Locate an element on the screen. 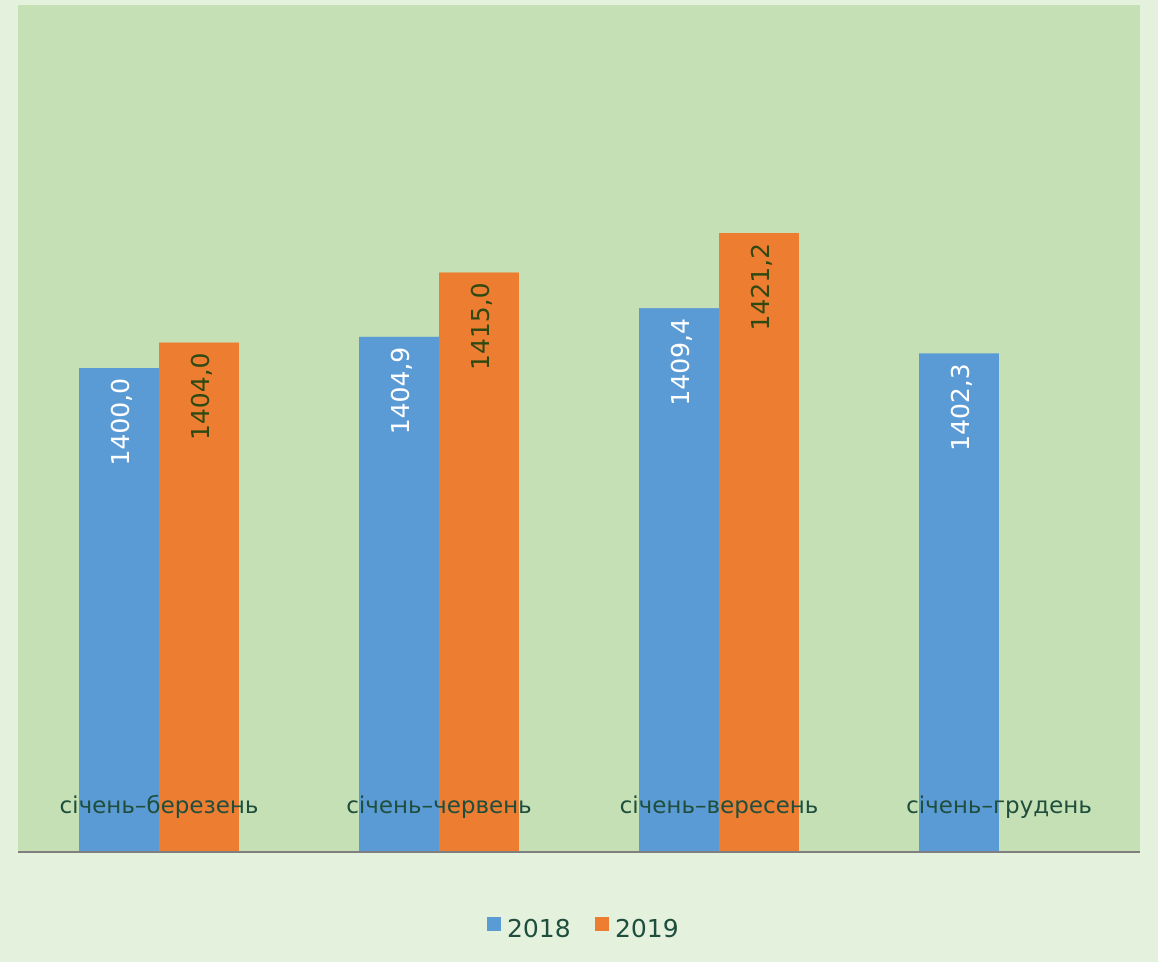 The image size is (1158, 962). data-label-2018-1: 1400,0 is located at coordinates (120, 421).